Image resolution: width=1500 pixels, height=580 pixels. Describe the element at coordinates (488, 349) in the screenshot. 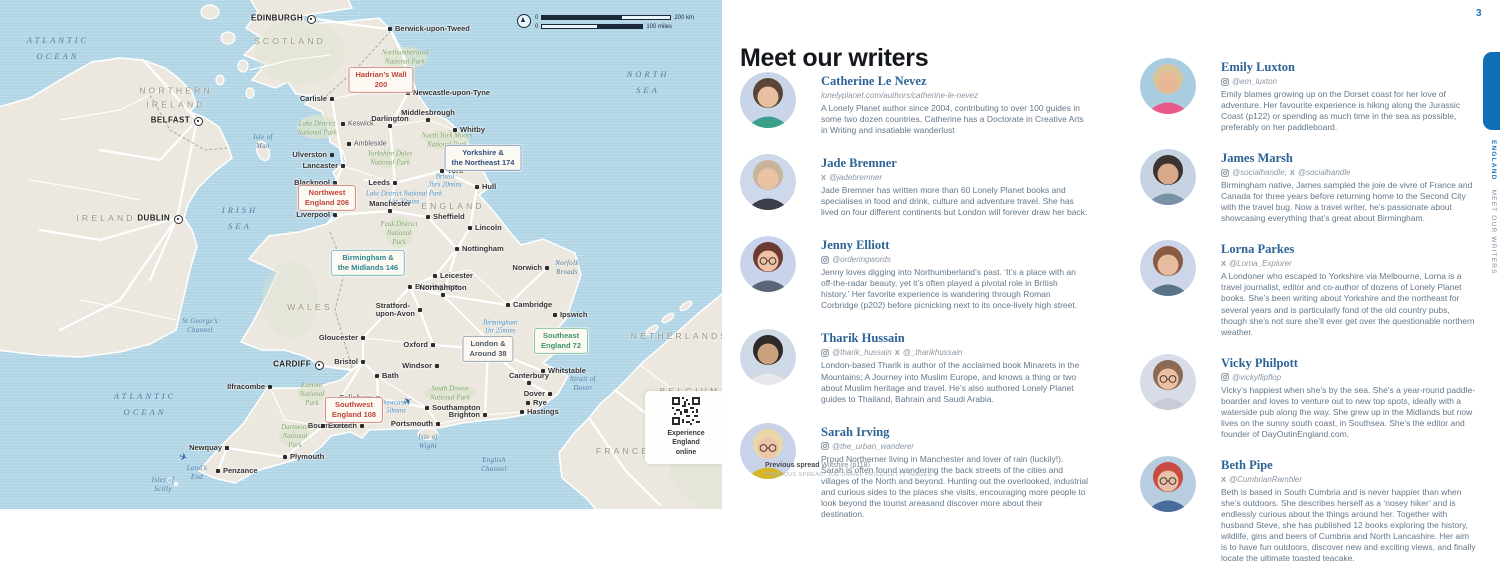

I see `region-box-label: London & Around 38` at that location.